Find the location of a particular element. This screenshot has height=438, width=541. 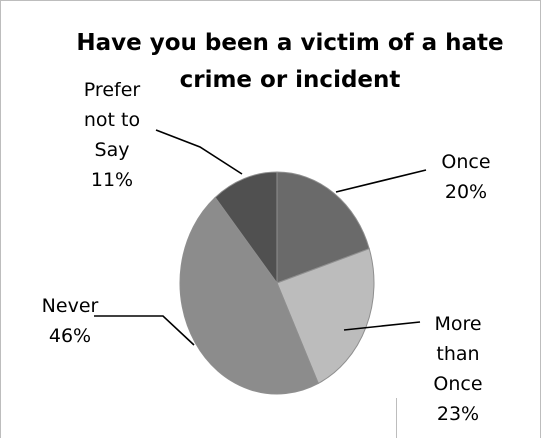

label-text-line: than is located at coordinates (457, 354).